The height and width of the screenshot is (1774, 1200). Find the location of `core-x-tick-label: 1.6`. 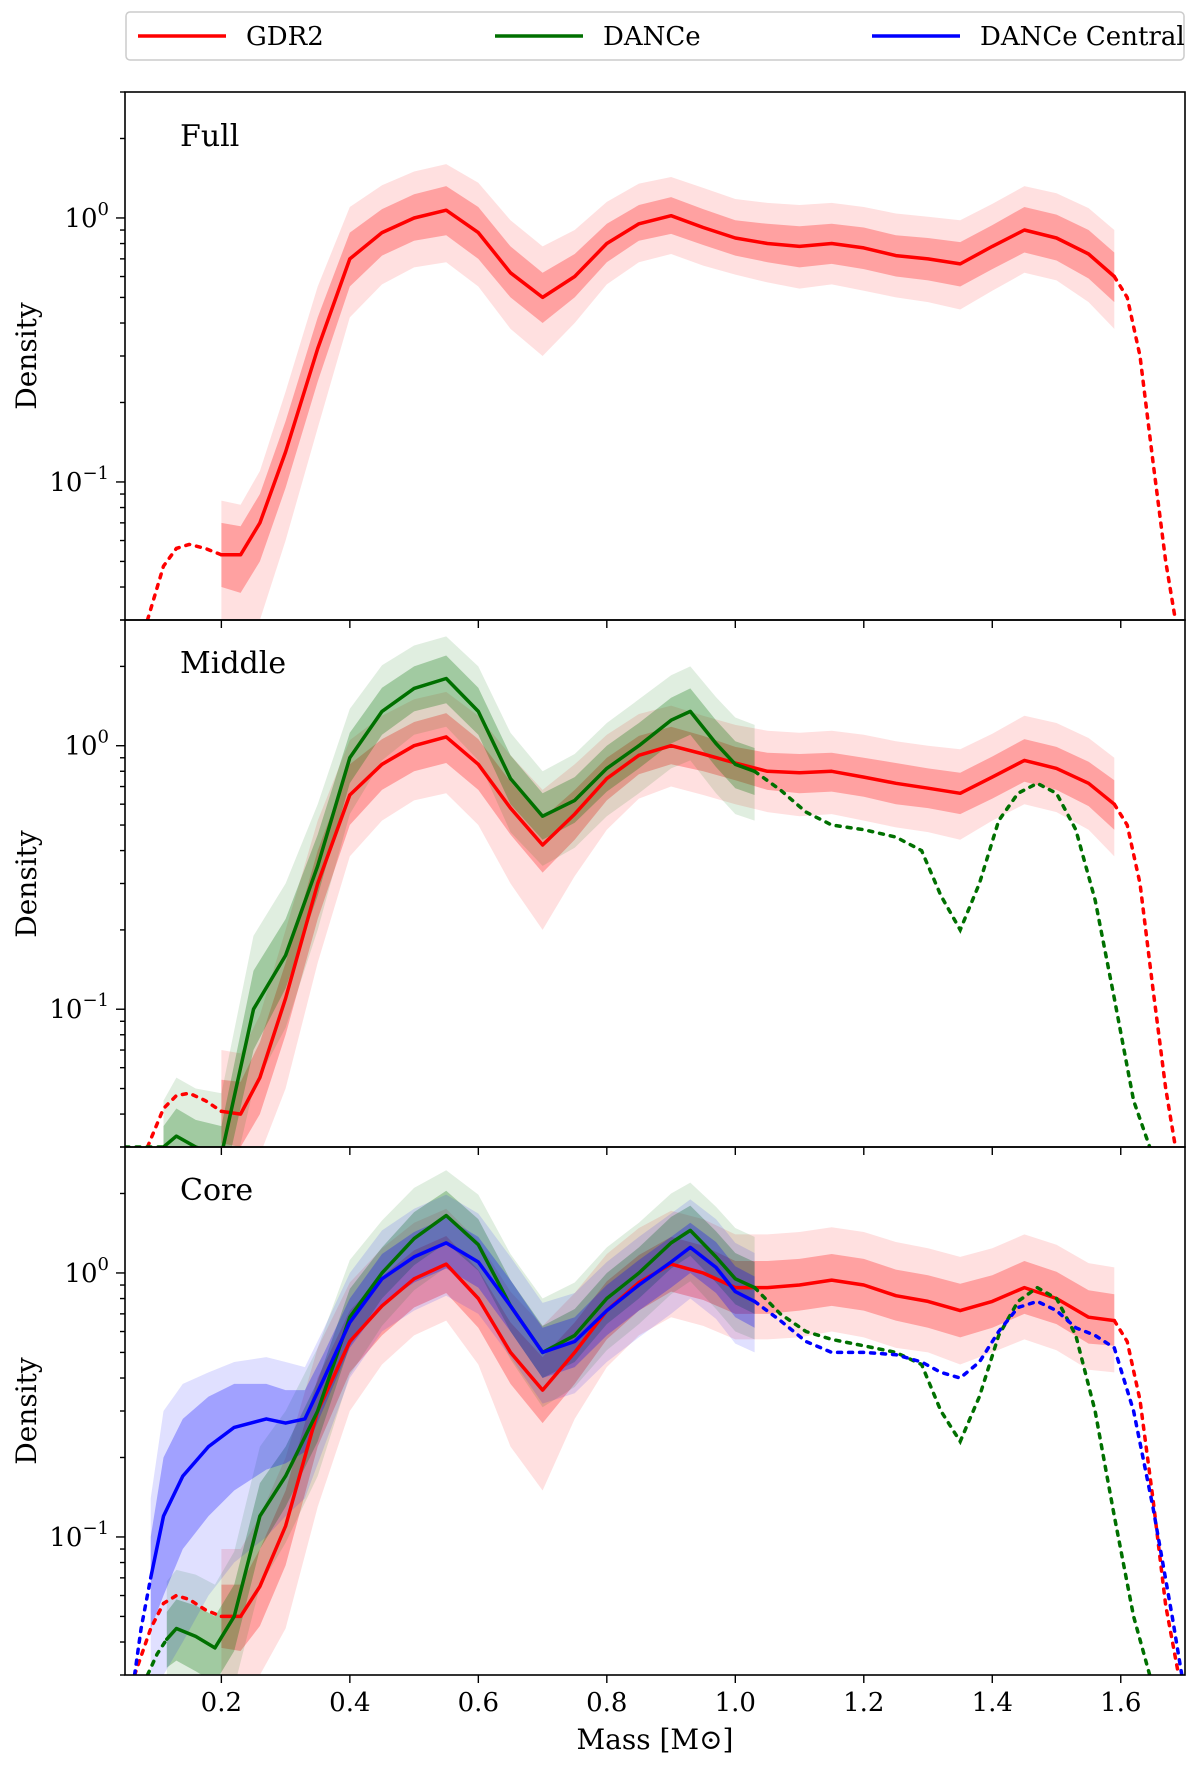

core-x-tick-label: 1.6 is located at coordinates (1120, 1703).